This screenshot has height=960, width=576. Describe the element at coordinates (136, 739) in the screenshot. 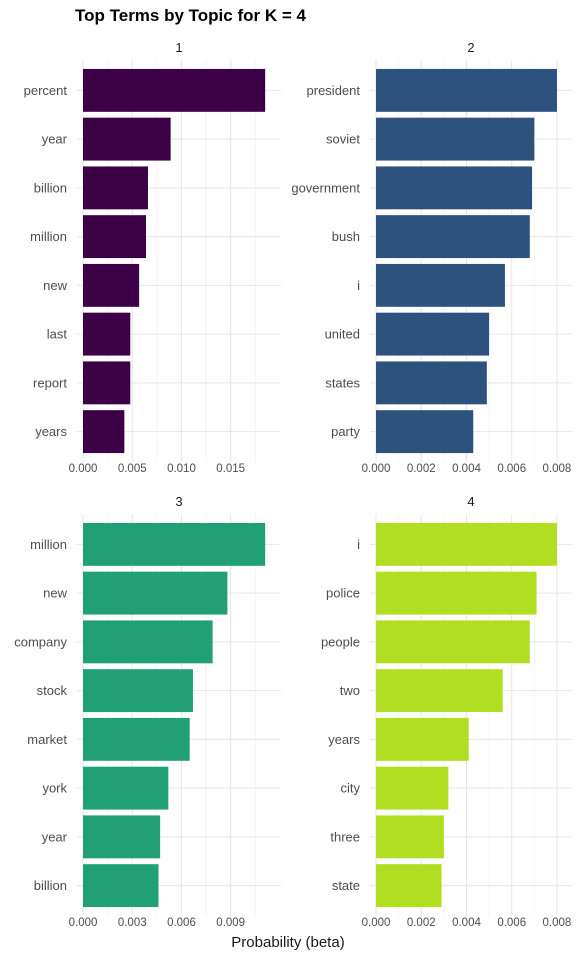

I see `bar-market` at that location.